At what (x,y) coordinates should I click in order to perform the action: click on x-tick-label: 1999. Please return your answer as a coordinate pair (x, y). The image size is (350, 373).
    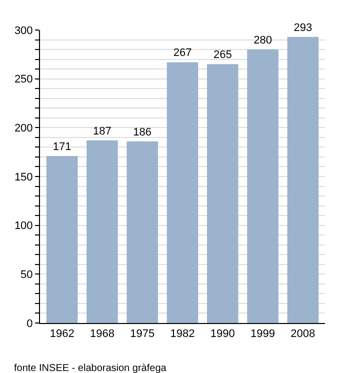
    Looking at the image, I should click on (263, 334).